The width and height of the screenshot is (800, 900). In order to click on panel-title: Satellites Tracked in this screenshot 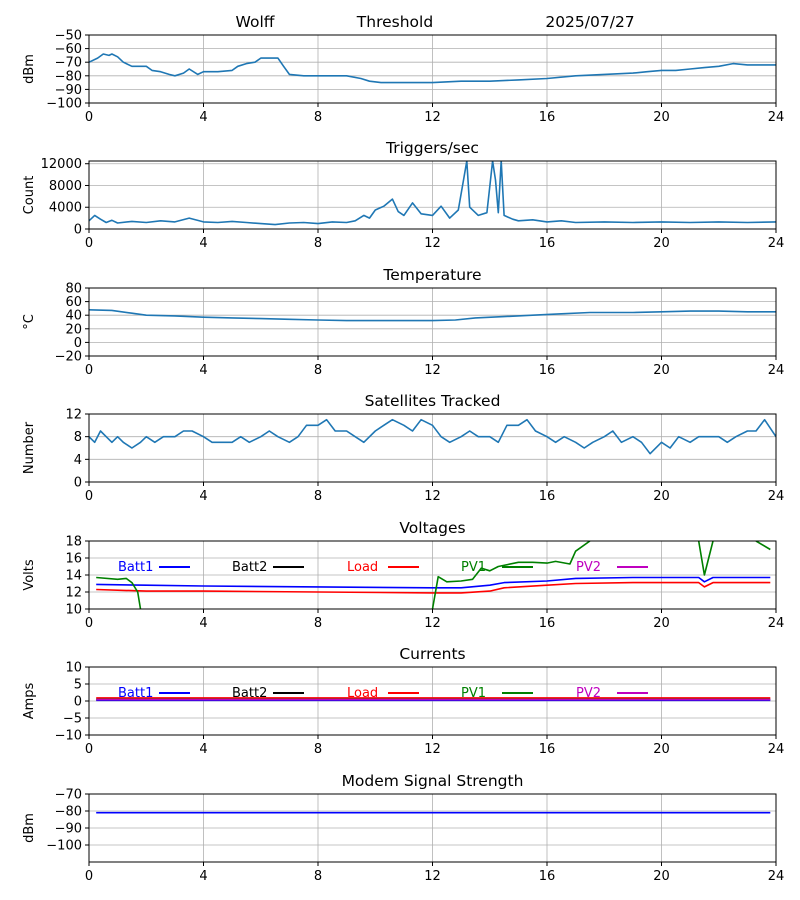, I will do `click(433, 401)`.